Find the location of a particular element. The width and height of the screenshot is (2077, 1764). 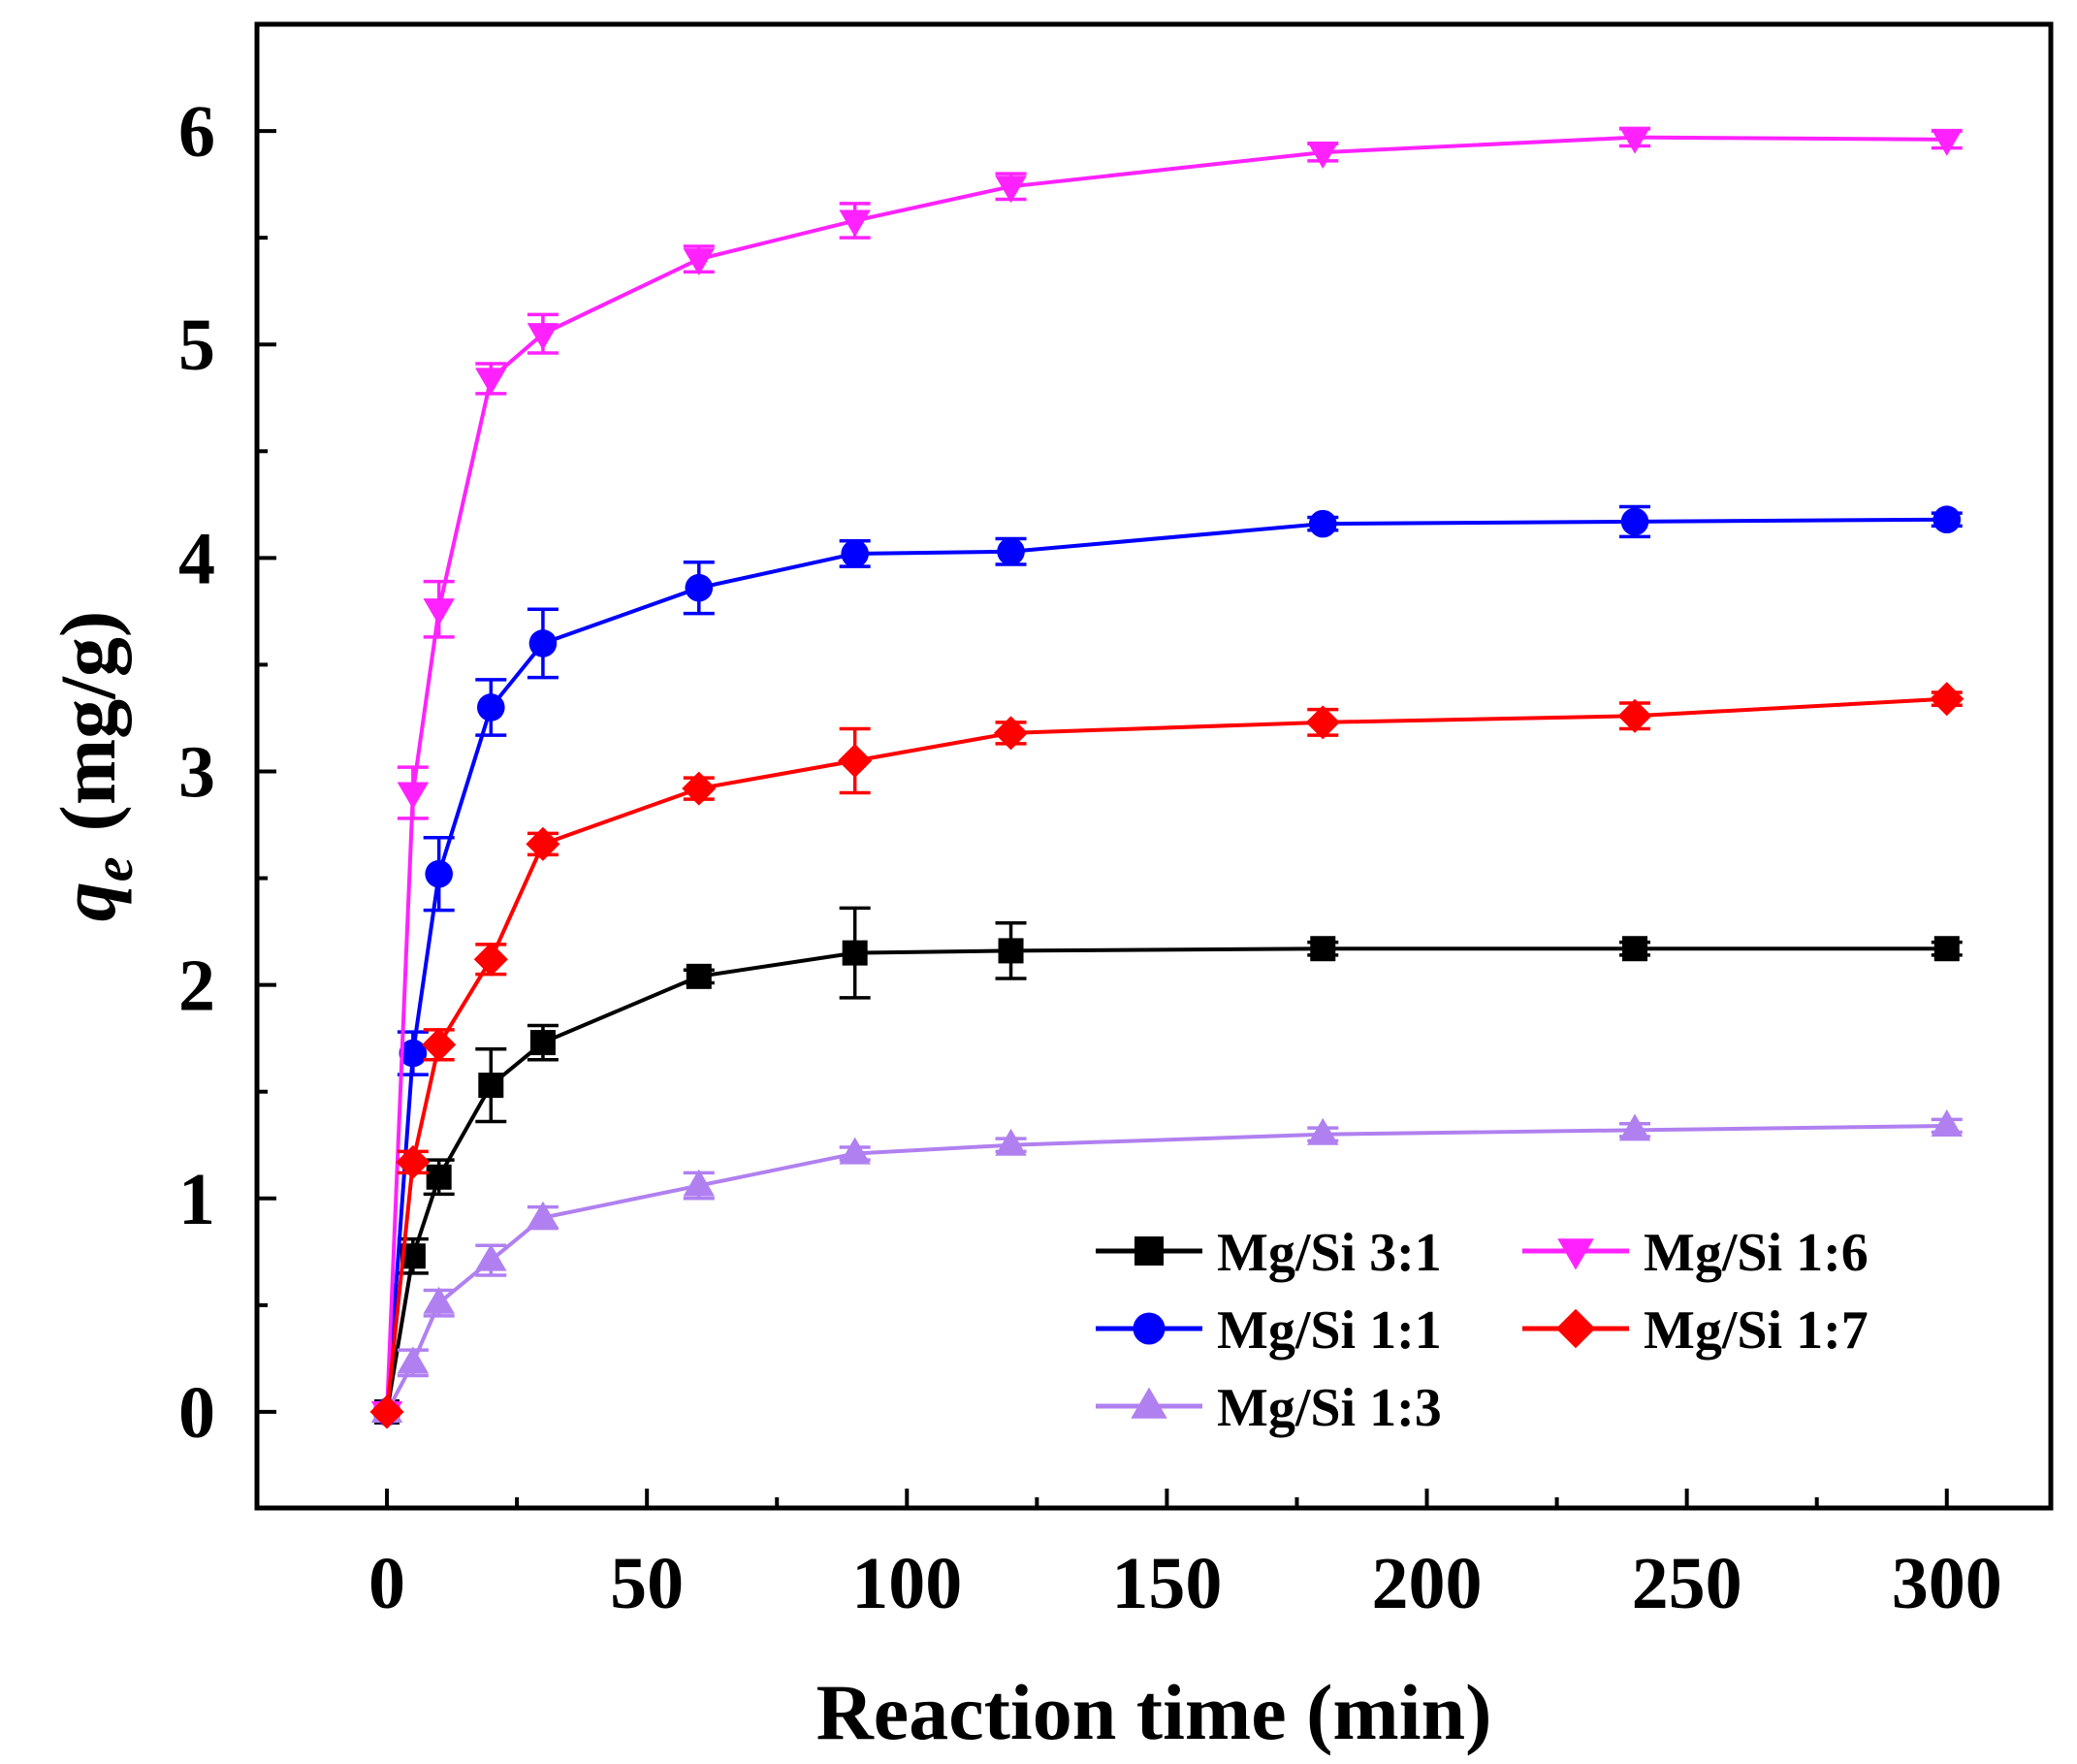

y-axis: 0 1 2 3 4 5 6 is located at coordinates (227, 773).